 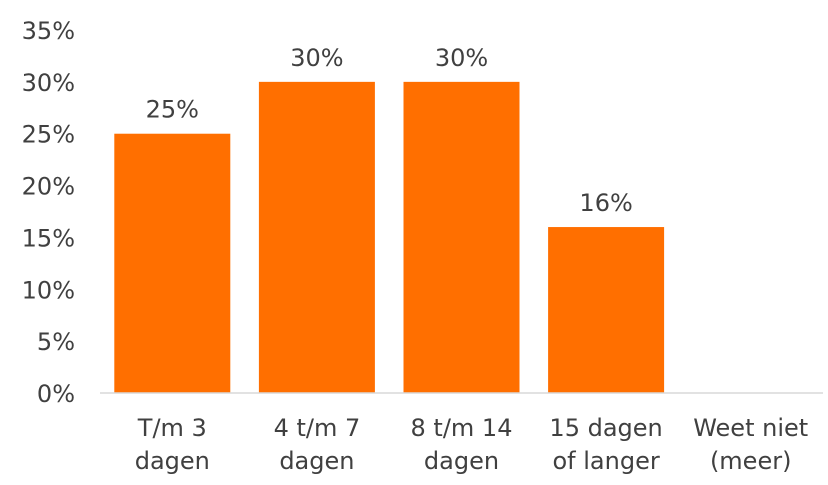 I want to click on x-tick-label: of langer, so click(x=605, y=461).